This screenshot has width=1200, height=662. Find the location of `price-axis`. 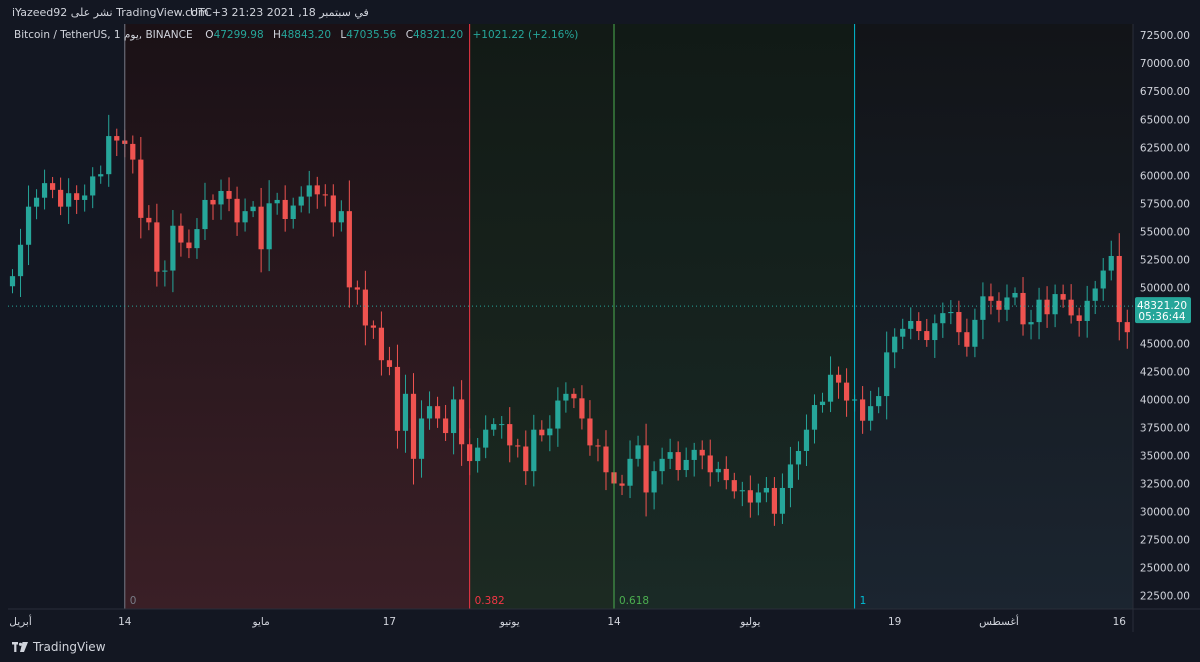

price-axis is located at coordinates (1166, 328).